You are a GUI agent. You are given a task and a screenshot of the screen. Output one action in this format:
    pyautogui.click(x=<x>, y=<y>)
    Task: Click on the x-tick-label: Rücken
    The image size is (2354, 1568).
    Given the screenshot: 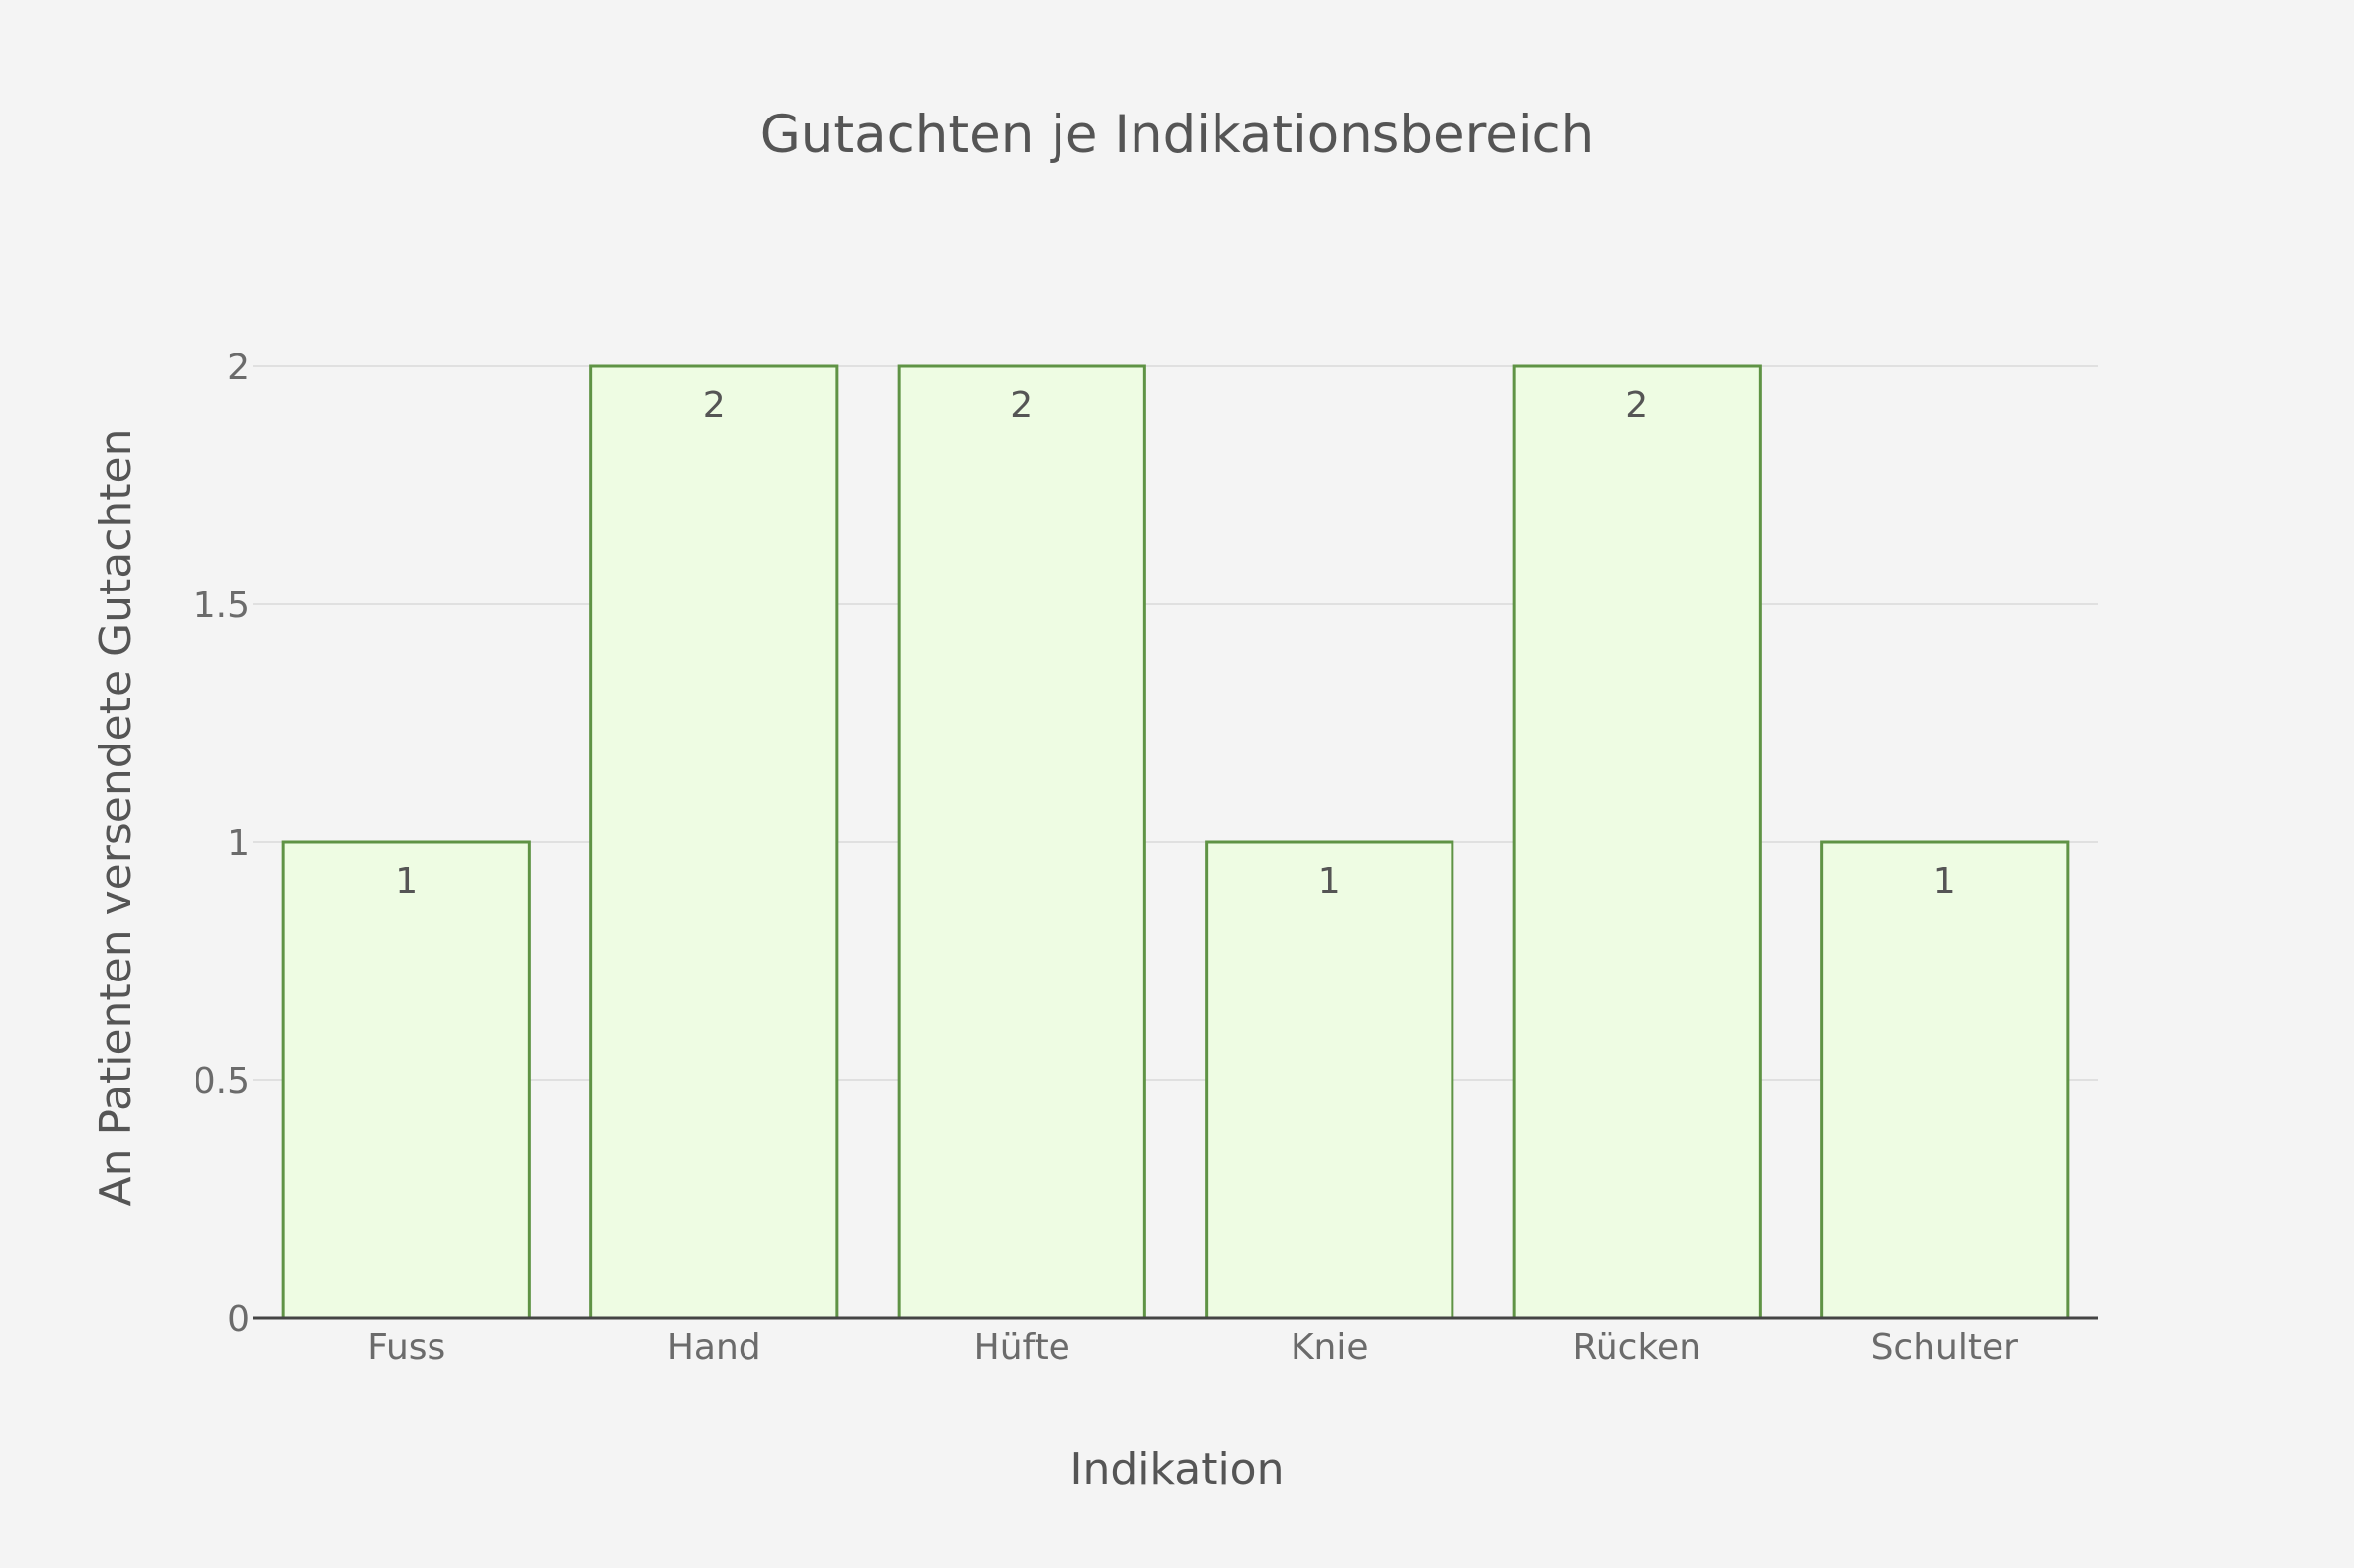 What is the action you would take?
    pyautogui.click(x=1637, y=1347)
    